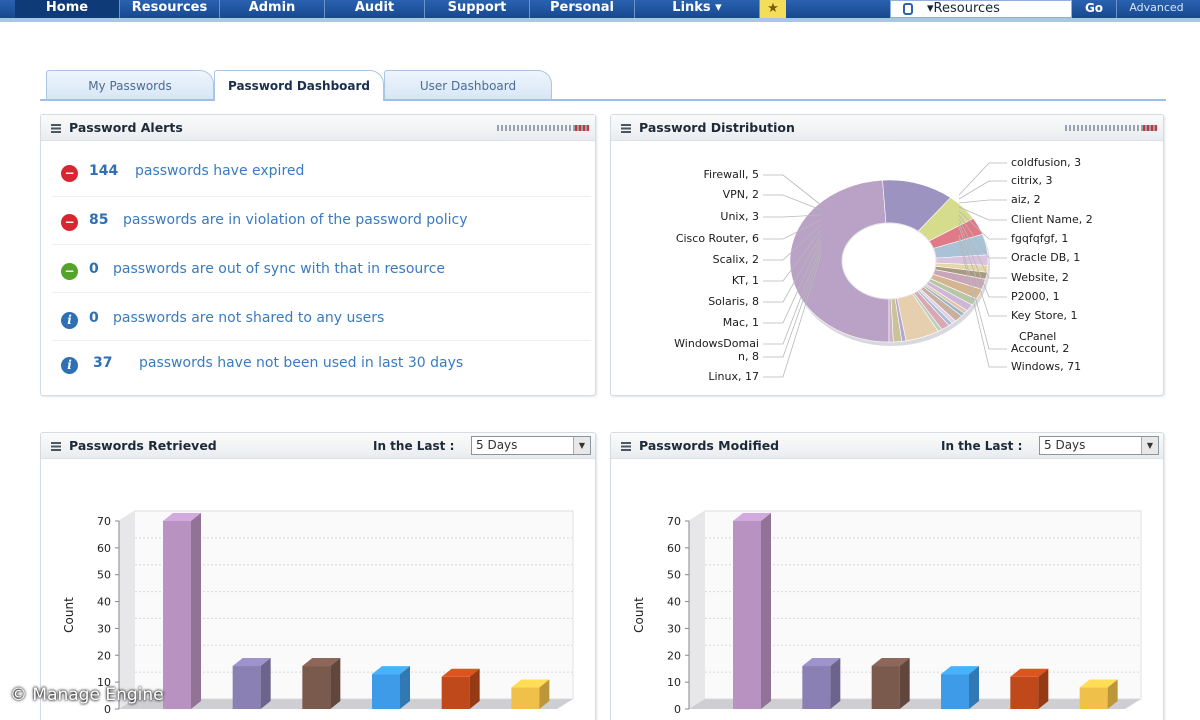  Describe the element at coordinates (107, 709) in the screenshot. I see `y-tick-label: 0` at that location.